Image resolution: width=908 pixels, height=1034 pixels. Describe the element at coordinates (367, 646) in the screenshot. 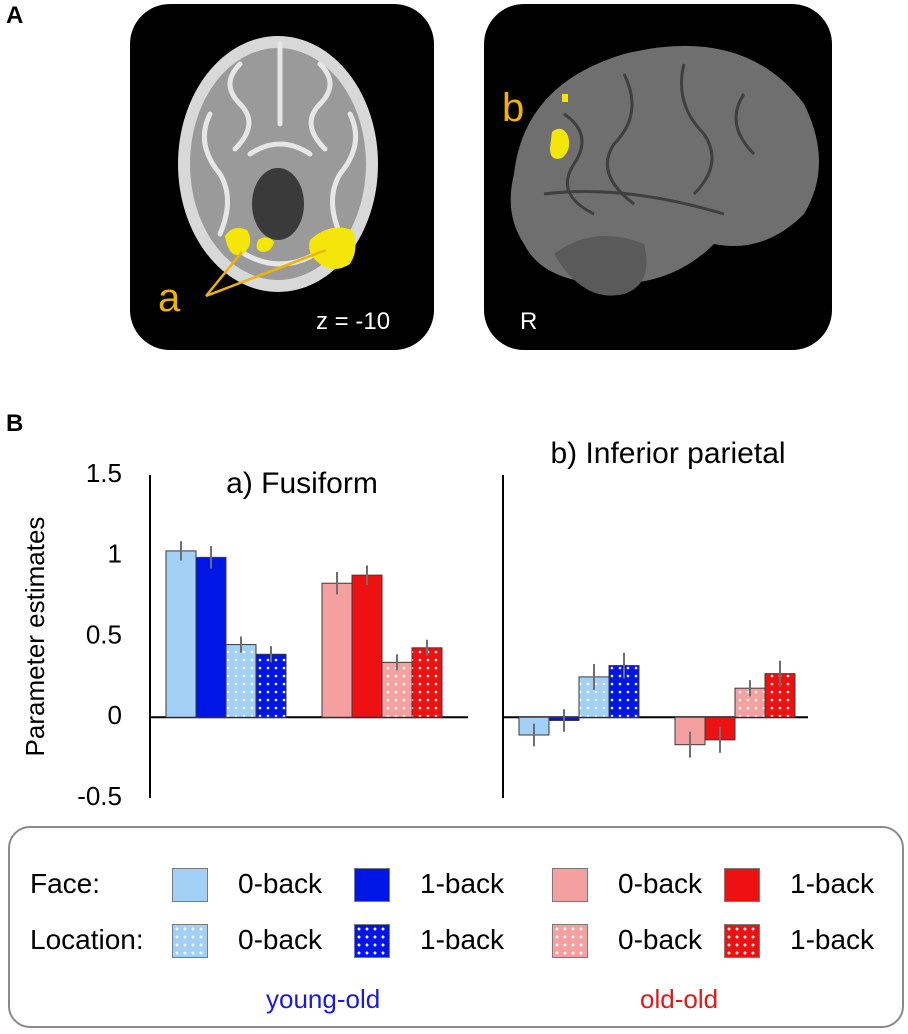

I see `bar-old-old-face-1back` at that location.